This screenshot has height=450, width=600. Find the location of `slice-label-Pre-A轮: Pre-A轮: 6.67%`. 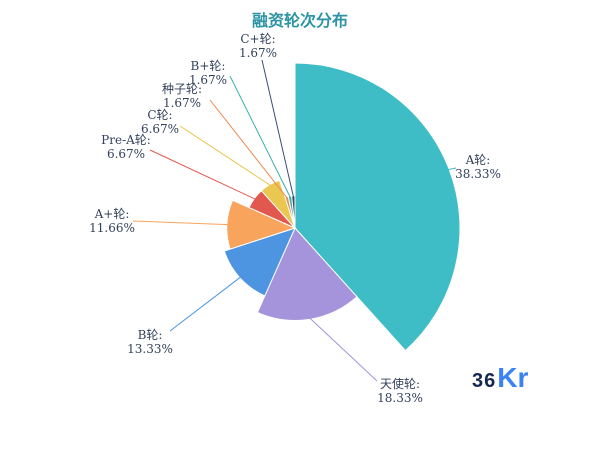

slice-label-Pre-A轮: Pre-A轮: 6.67% is located at coordinates (126, 147).